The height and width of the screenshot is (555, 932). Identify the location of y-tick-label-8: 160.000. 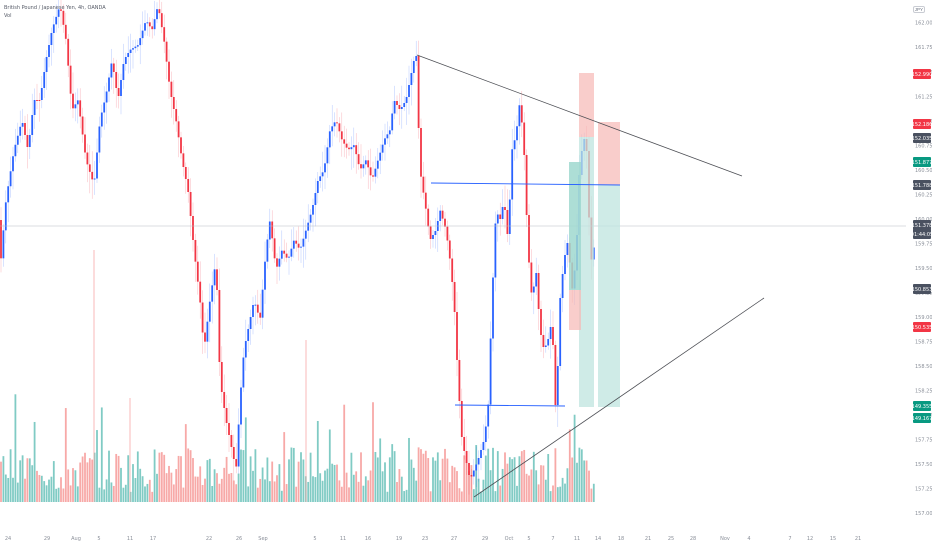
(923, 220).